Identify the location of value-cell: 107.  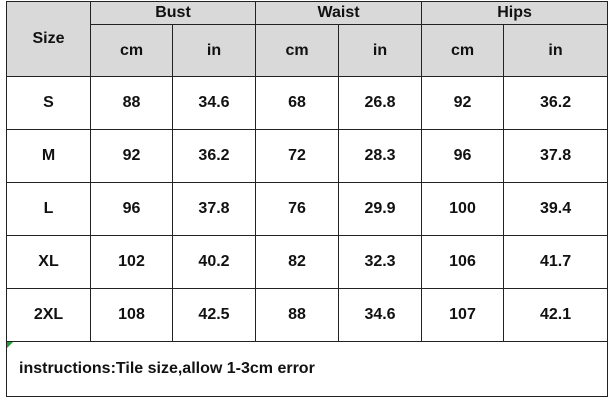
(463, 315).